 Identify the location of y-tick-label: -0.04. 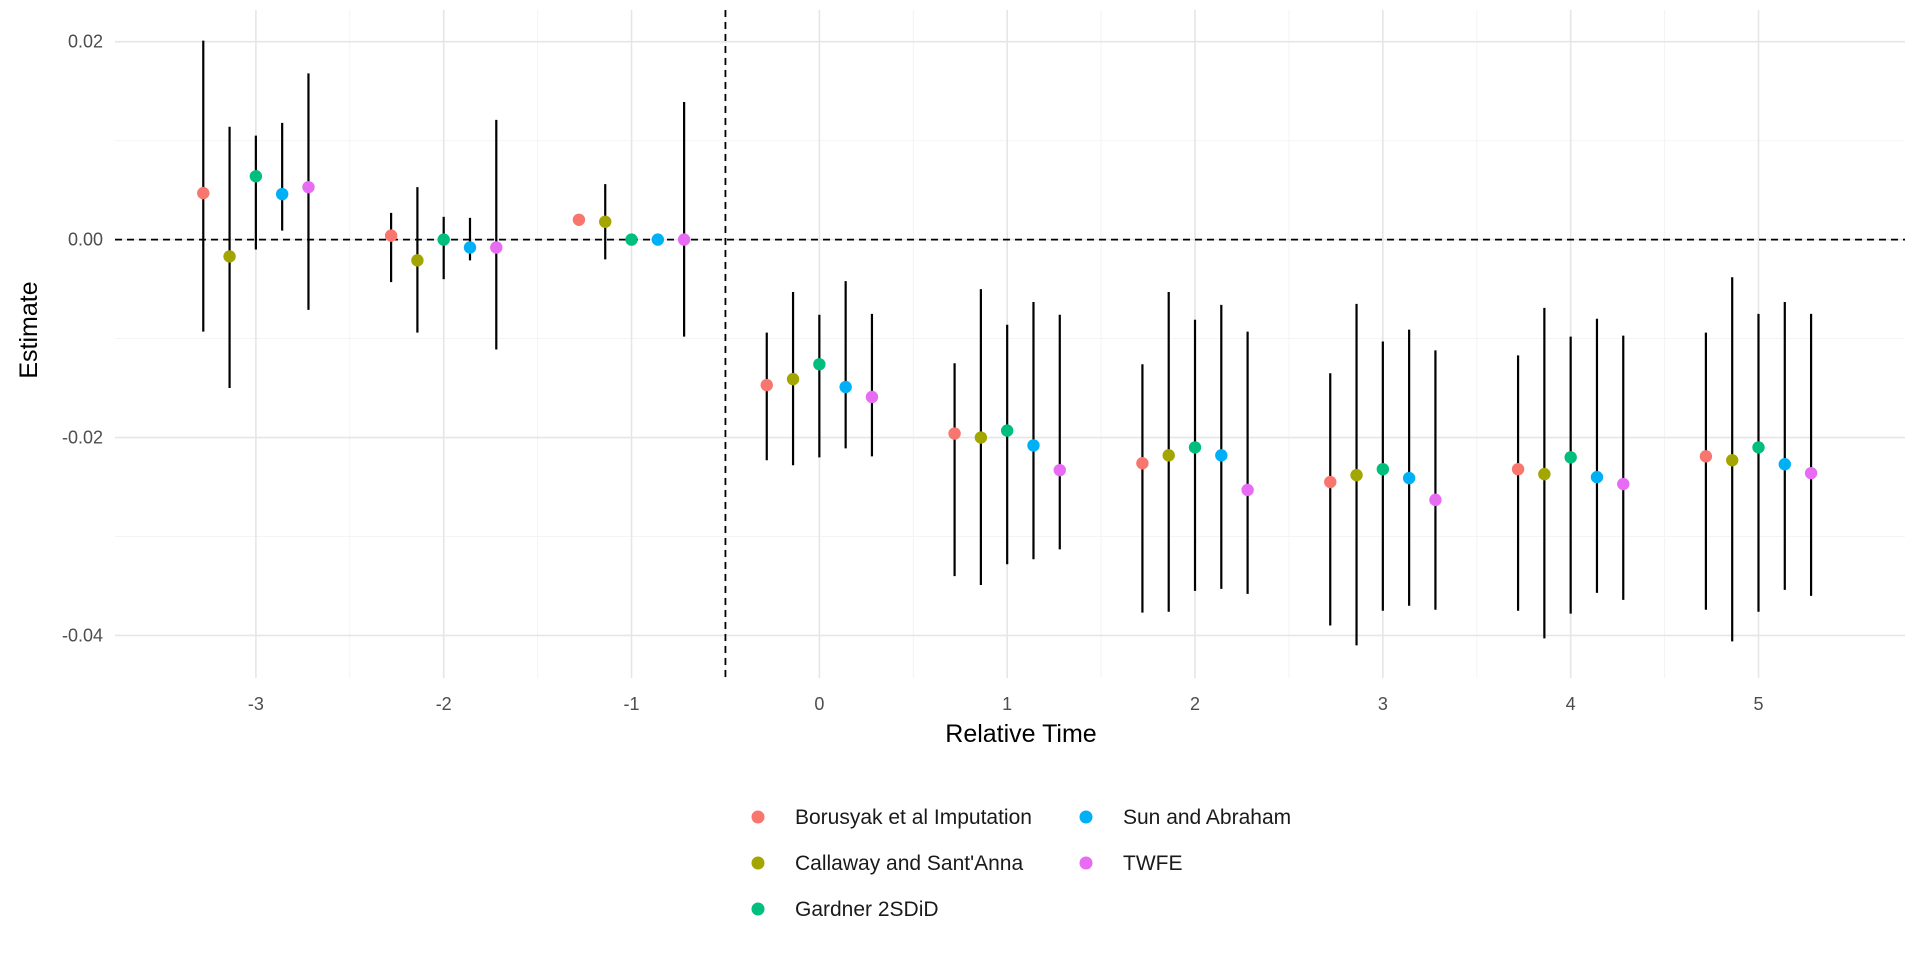
(82, 635).